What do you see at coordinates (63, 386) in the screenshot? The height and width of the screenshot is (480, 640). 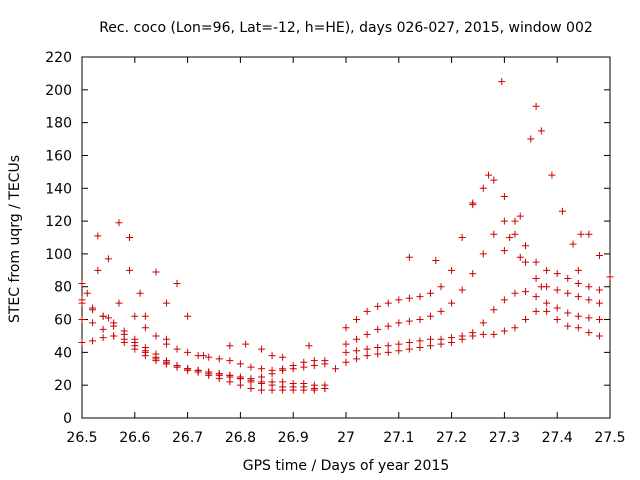 I see `y-tick-label: 20` at bounding box center [63, 386].